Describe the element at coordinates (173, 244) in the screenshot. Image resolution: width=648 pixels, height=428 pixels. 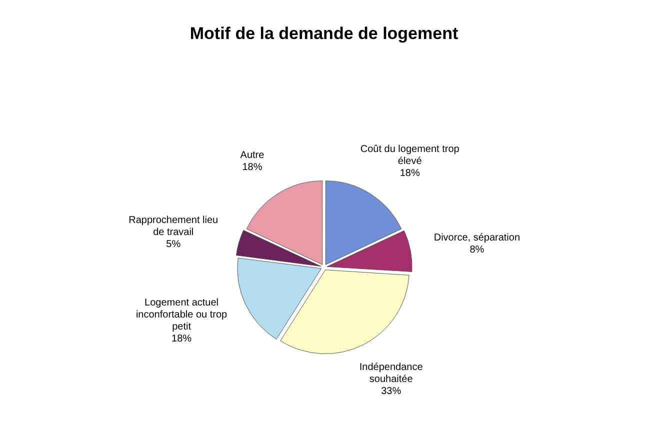
I see `data-label: 5%` at that location.